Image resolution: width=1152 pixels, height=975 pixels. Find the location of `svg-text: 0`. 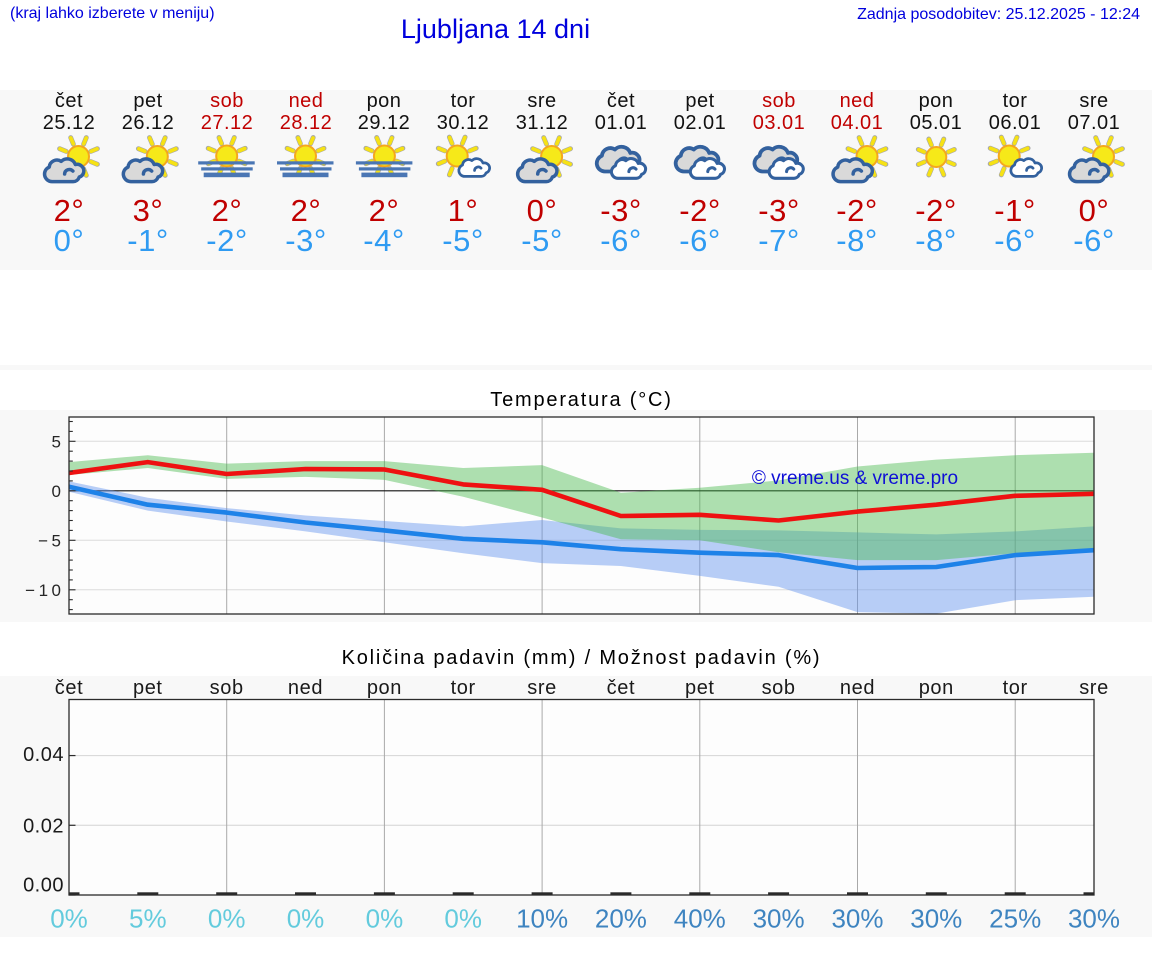

svg-text: 0 is located at coordinates (58, 491).